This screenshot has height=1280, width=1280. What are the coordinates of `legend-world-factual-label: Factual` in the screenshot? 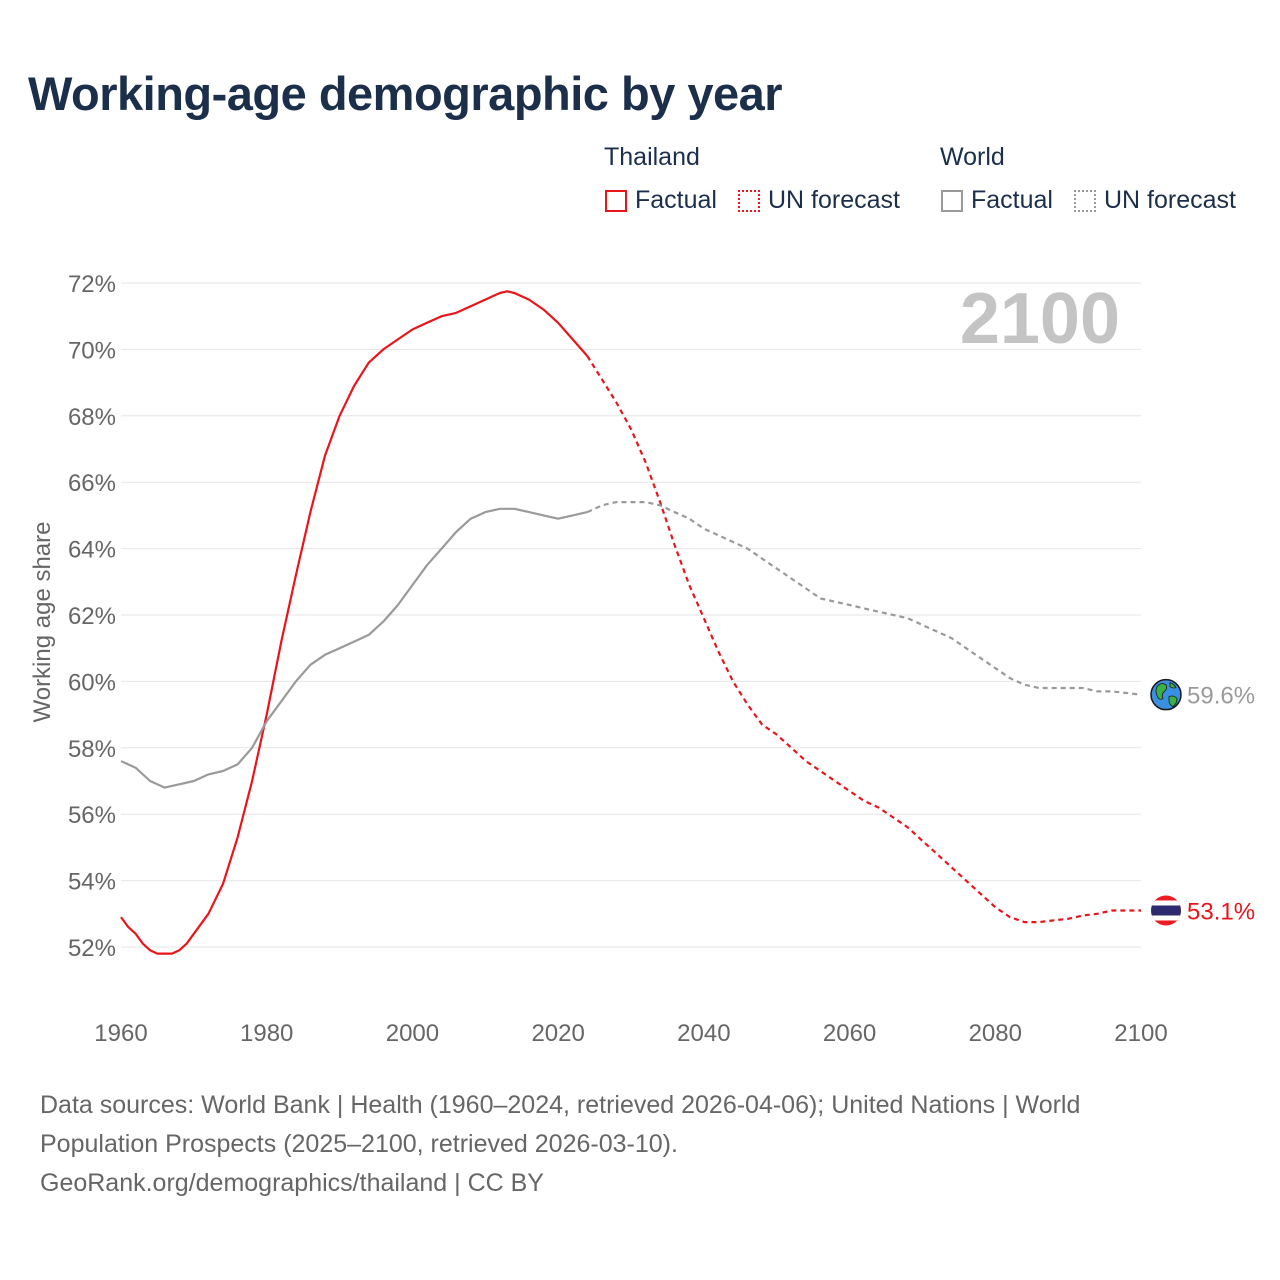 It's located at (1012, 200).